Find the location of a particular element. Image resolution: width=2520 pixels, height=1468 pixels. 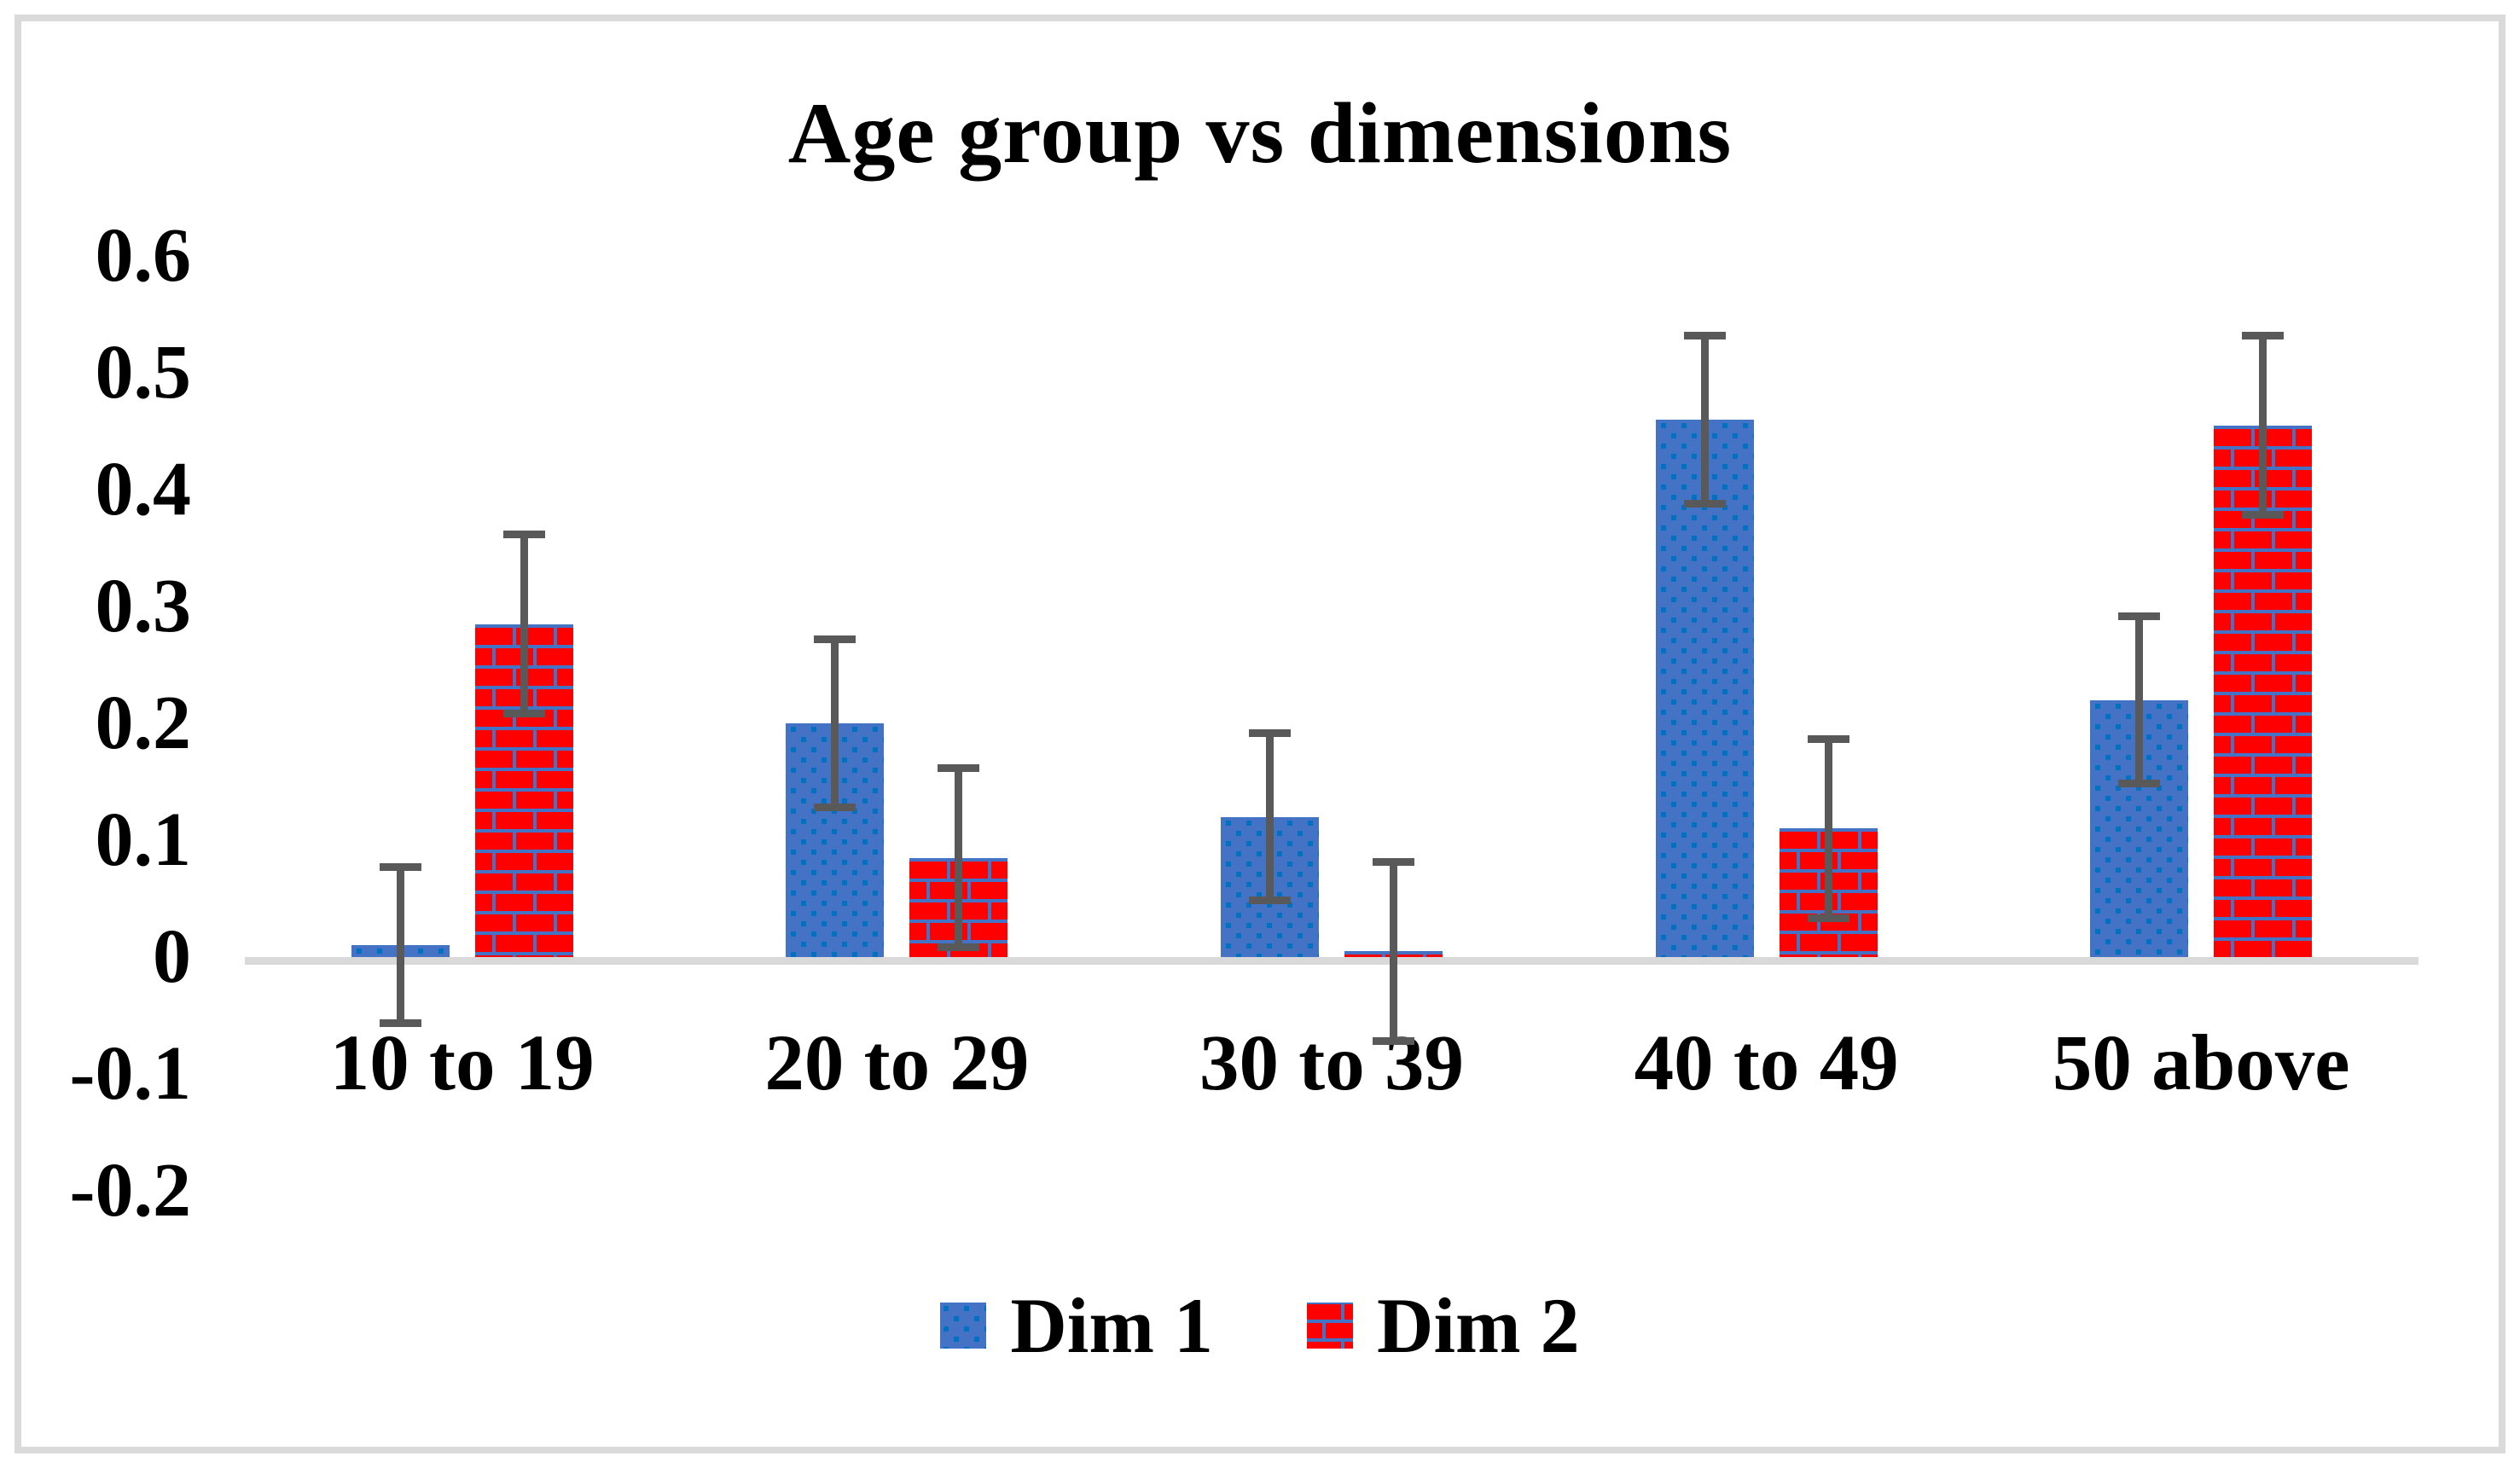

y-axis-tick-label: 0.6 is located at coordinates (144, 255).